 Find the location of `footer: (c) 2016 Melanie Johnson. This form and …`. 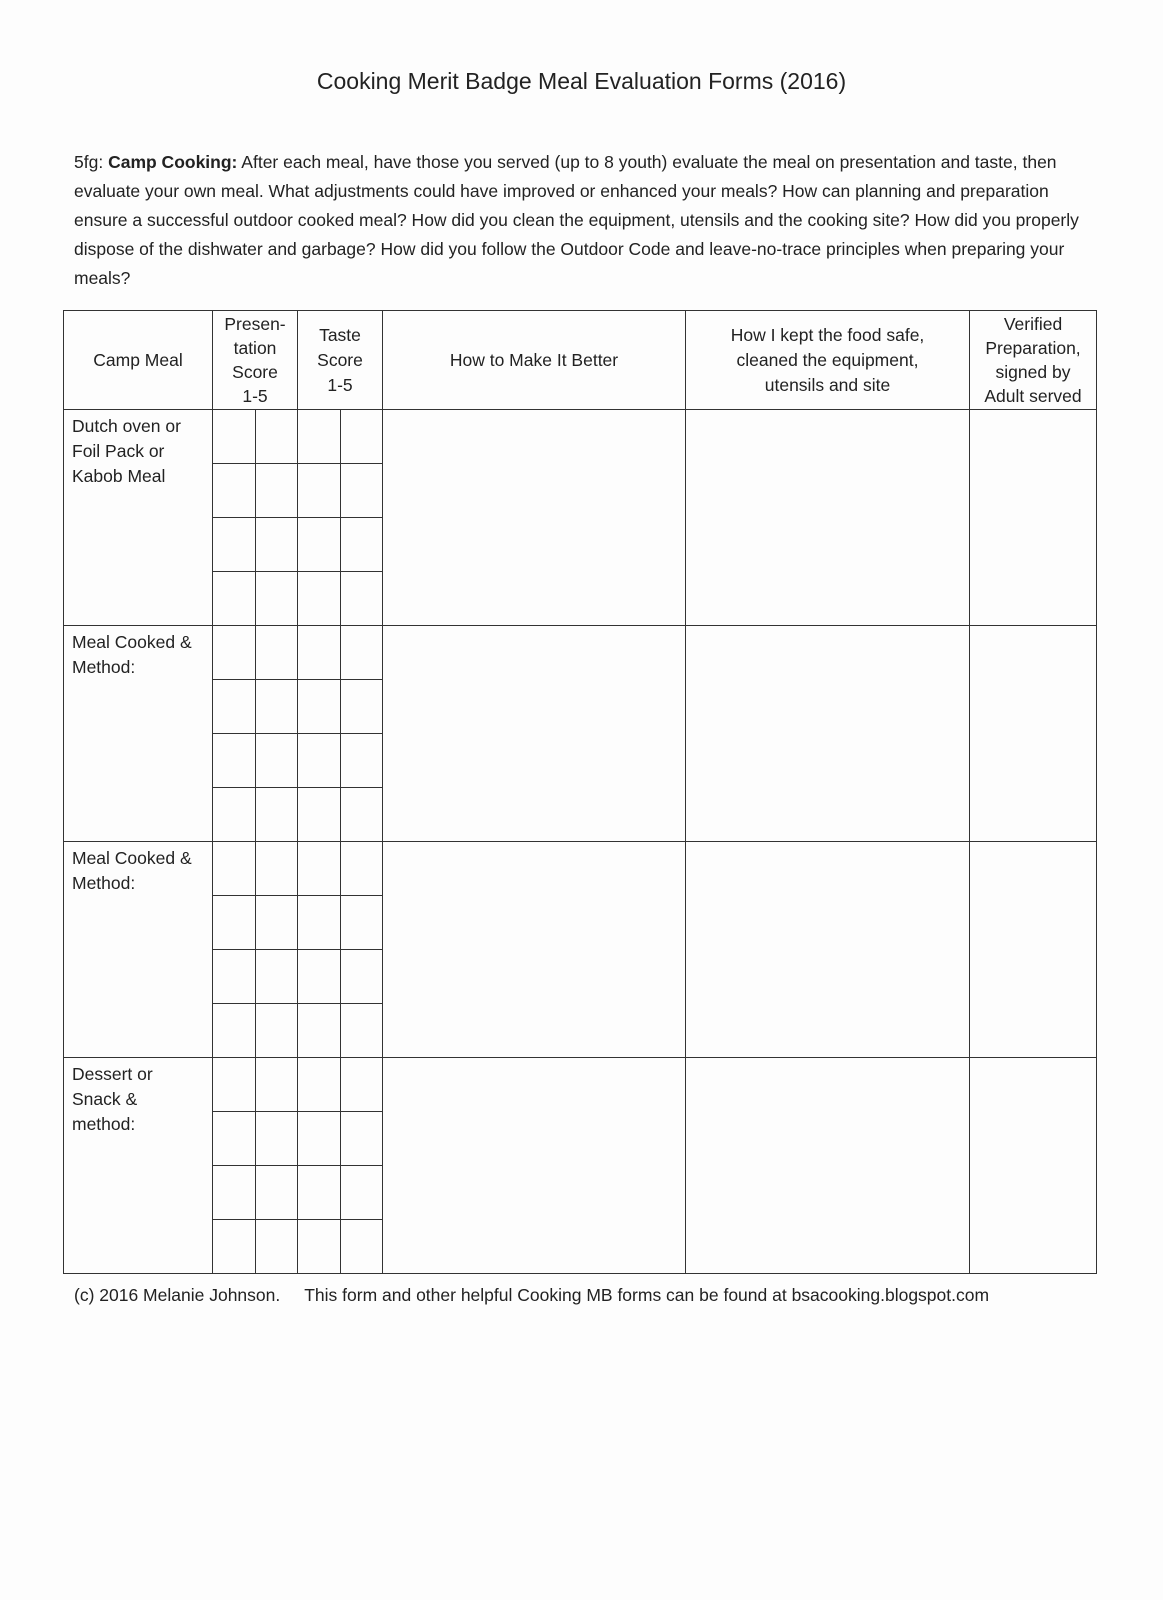

footer: (c) 2016 Melanie Johnson. This form and … is located at coordinates (531, 1295).